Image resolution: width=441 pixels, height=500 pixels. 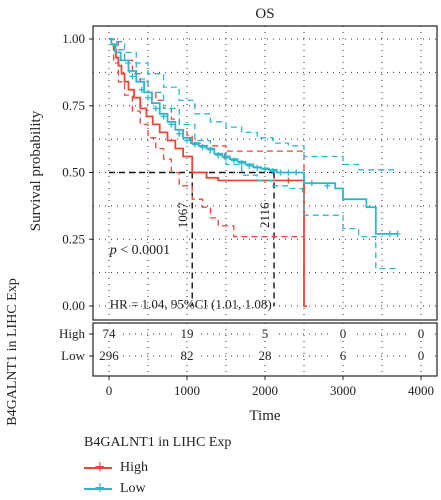 What do you see at coordinates (73, 172) in the screenshot?
I see `y-tick-label: 0.50` at bounding box center [73, 172].